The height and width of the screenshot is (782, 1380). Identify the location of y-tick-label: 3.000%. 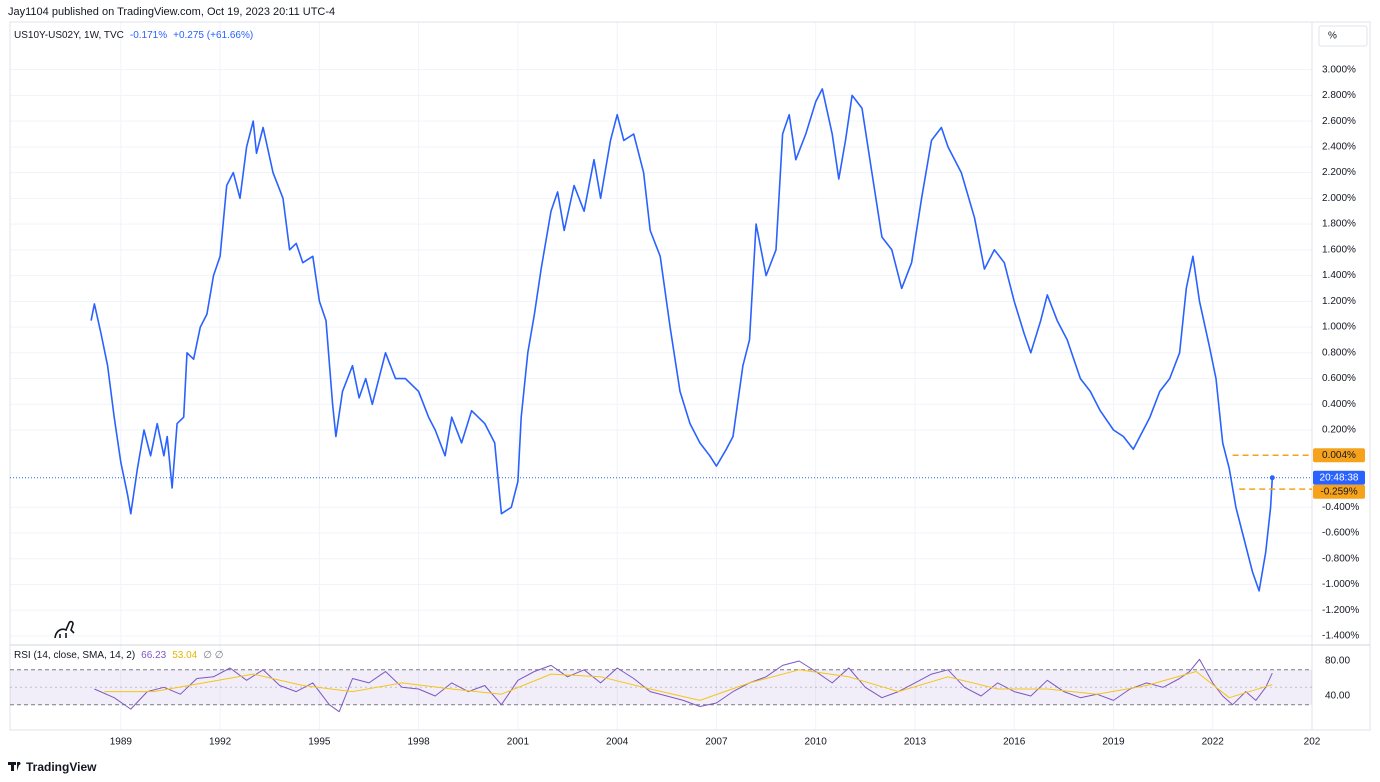
(1339, 69).